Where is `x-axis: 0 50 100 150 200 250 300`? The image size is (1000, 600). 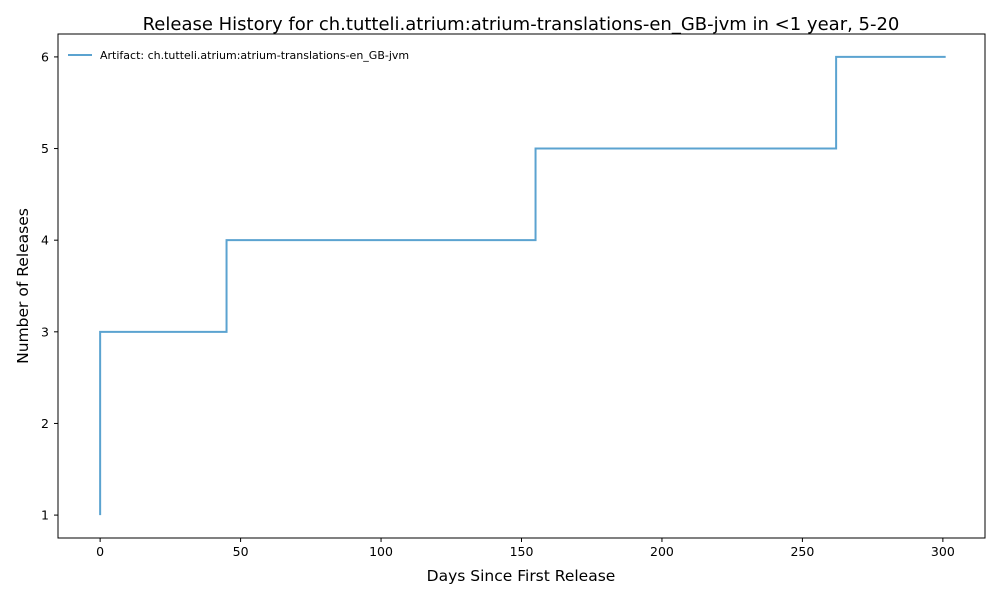 x-axis: 0 50 100 150 200 250 300 is located at coordinates (525, 548).